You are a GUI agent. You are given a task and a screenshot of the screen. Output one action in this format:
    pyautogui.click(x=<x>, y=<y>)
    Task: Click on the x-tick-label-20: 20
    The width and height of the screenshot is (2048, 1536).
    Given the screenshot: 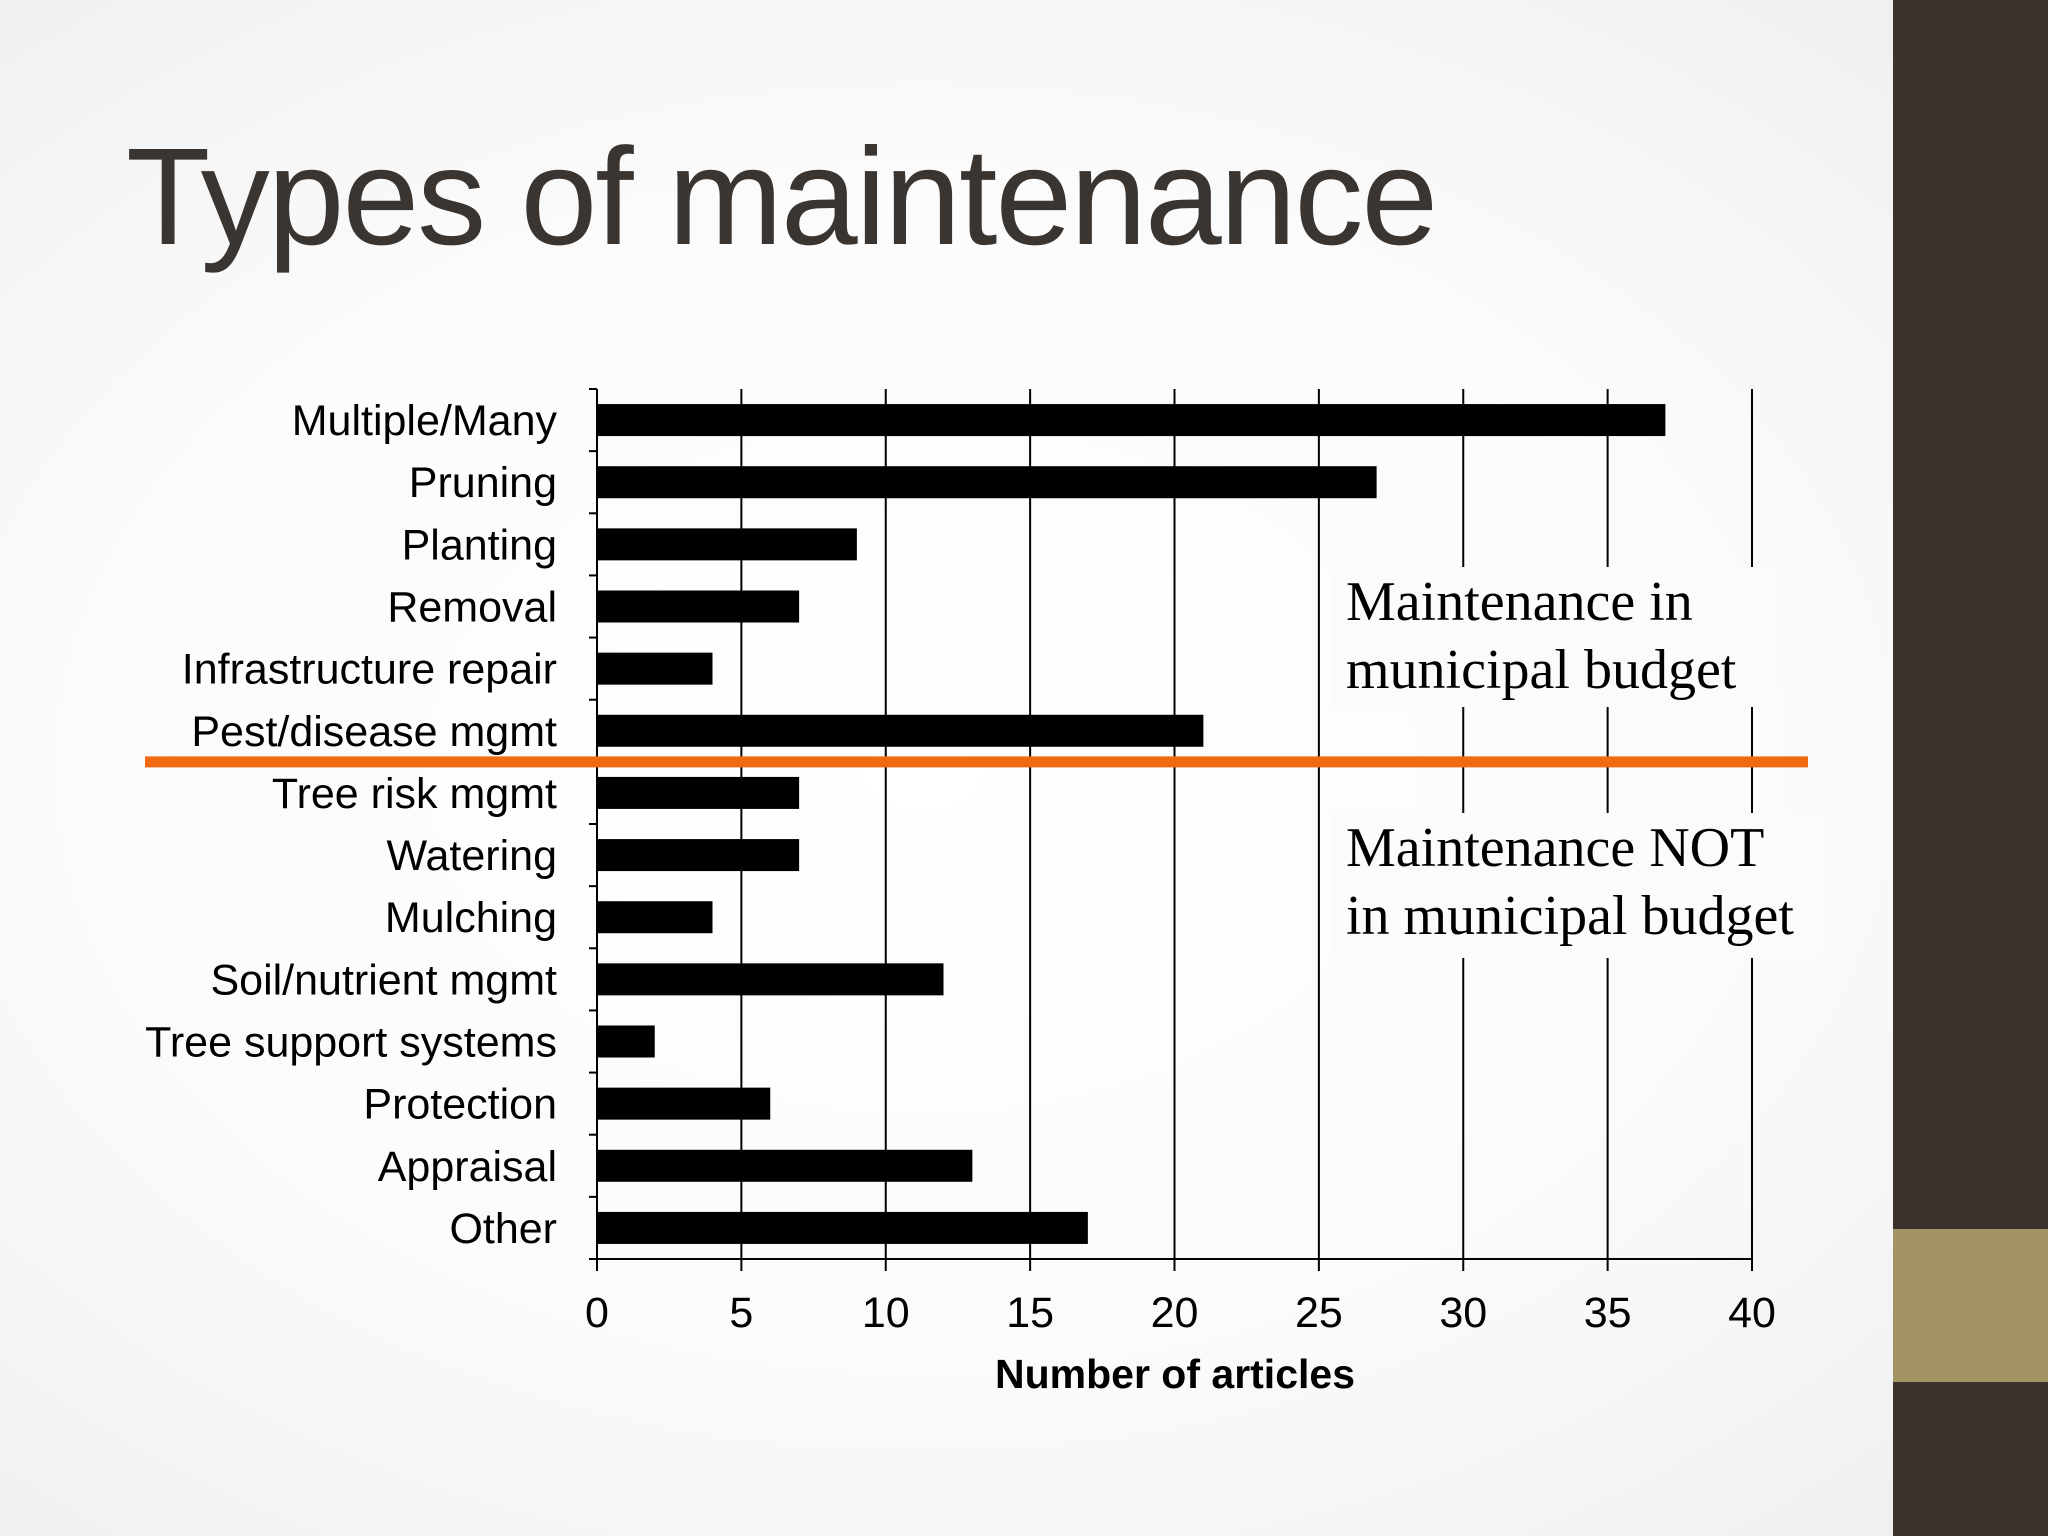 What is the action you would take?
    pyautogui.click(x=1175, y=1313)
    